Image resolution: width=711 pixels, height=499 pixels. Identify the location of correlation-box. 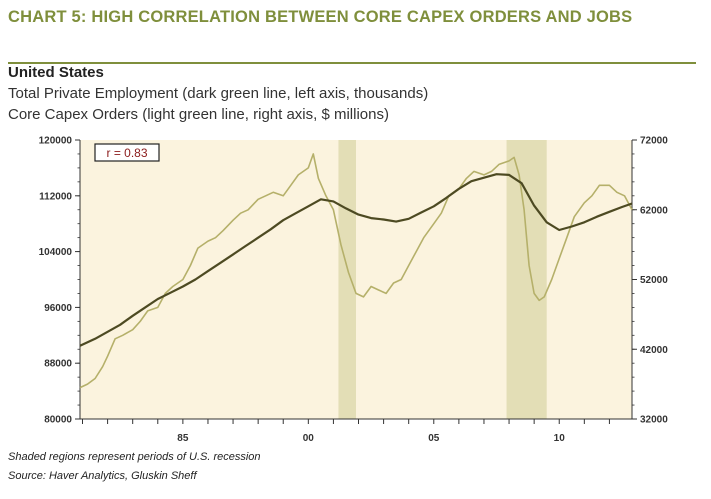
(127, 152).